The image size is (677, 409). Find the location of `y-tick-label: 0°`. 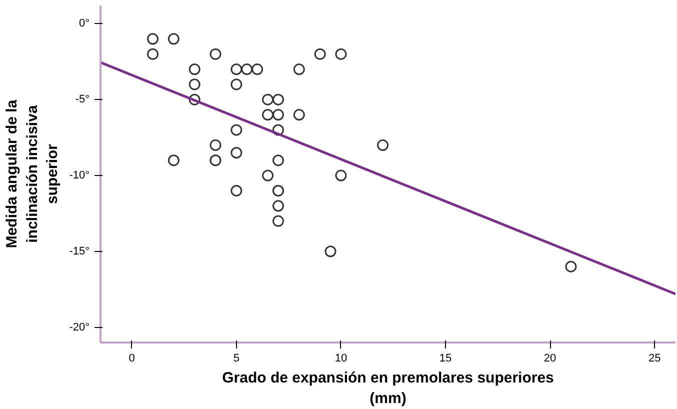

y-tick-label: 0° is located at coordinates (84, 24).